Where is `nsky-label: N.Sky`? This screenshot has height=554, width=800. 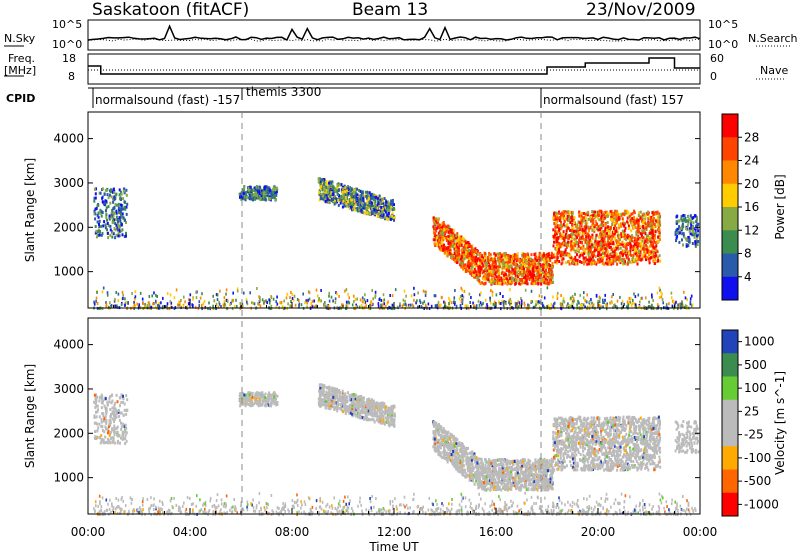 nsky-label: N.Sky is located at coordinates (20, 38).